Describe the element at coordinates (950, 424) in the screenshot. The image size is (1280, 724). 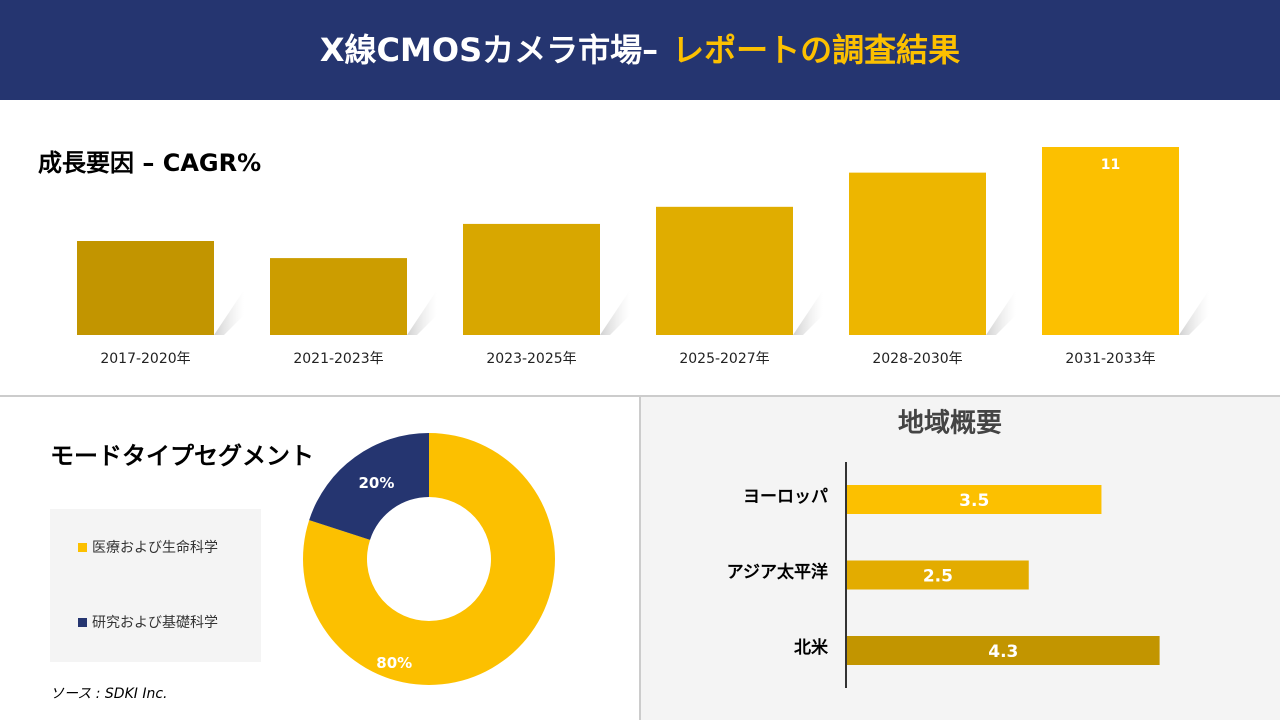
I see `chart-title: 地域概要` at that location.